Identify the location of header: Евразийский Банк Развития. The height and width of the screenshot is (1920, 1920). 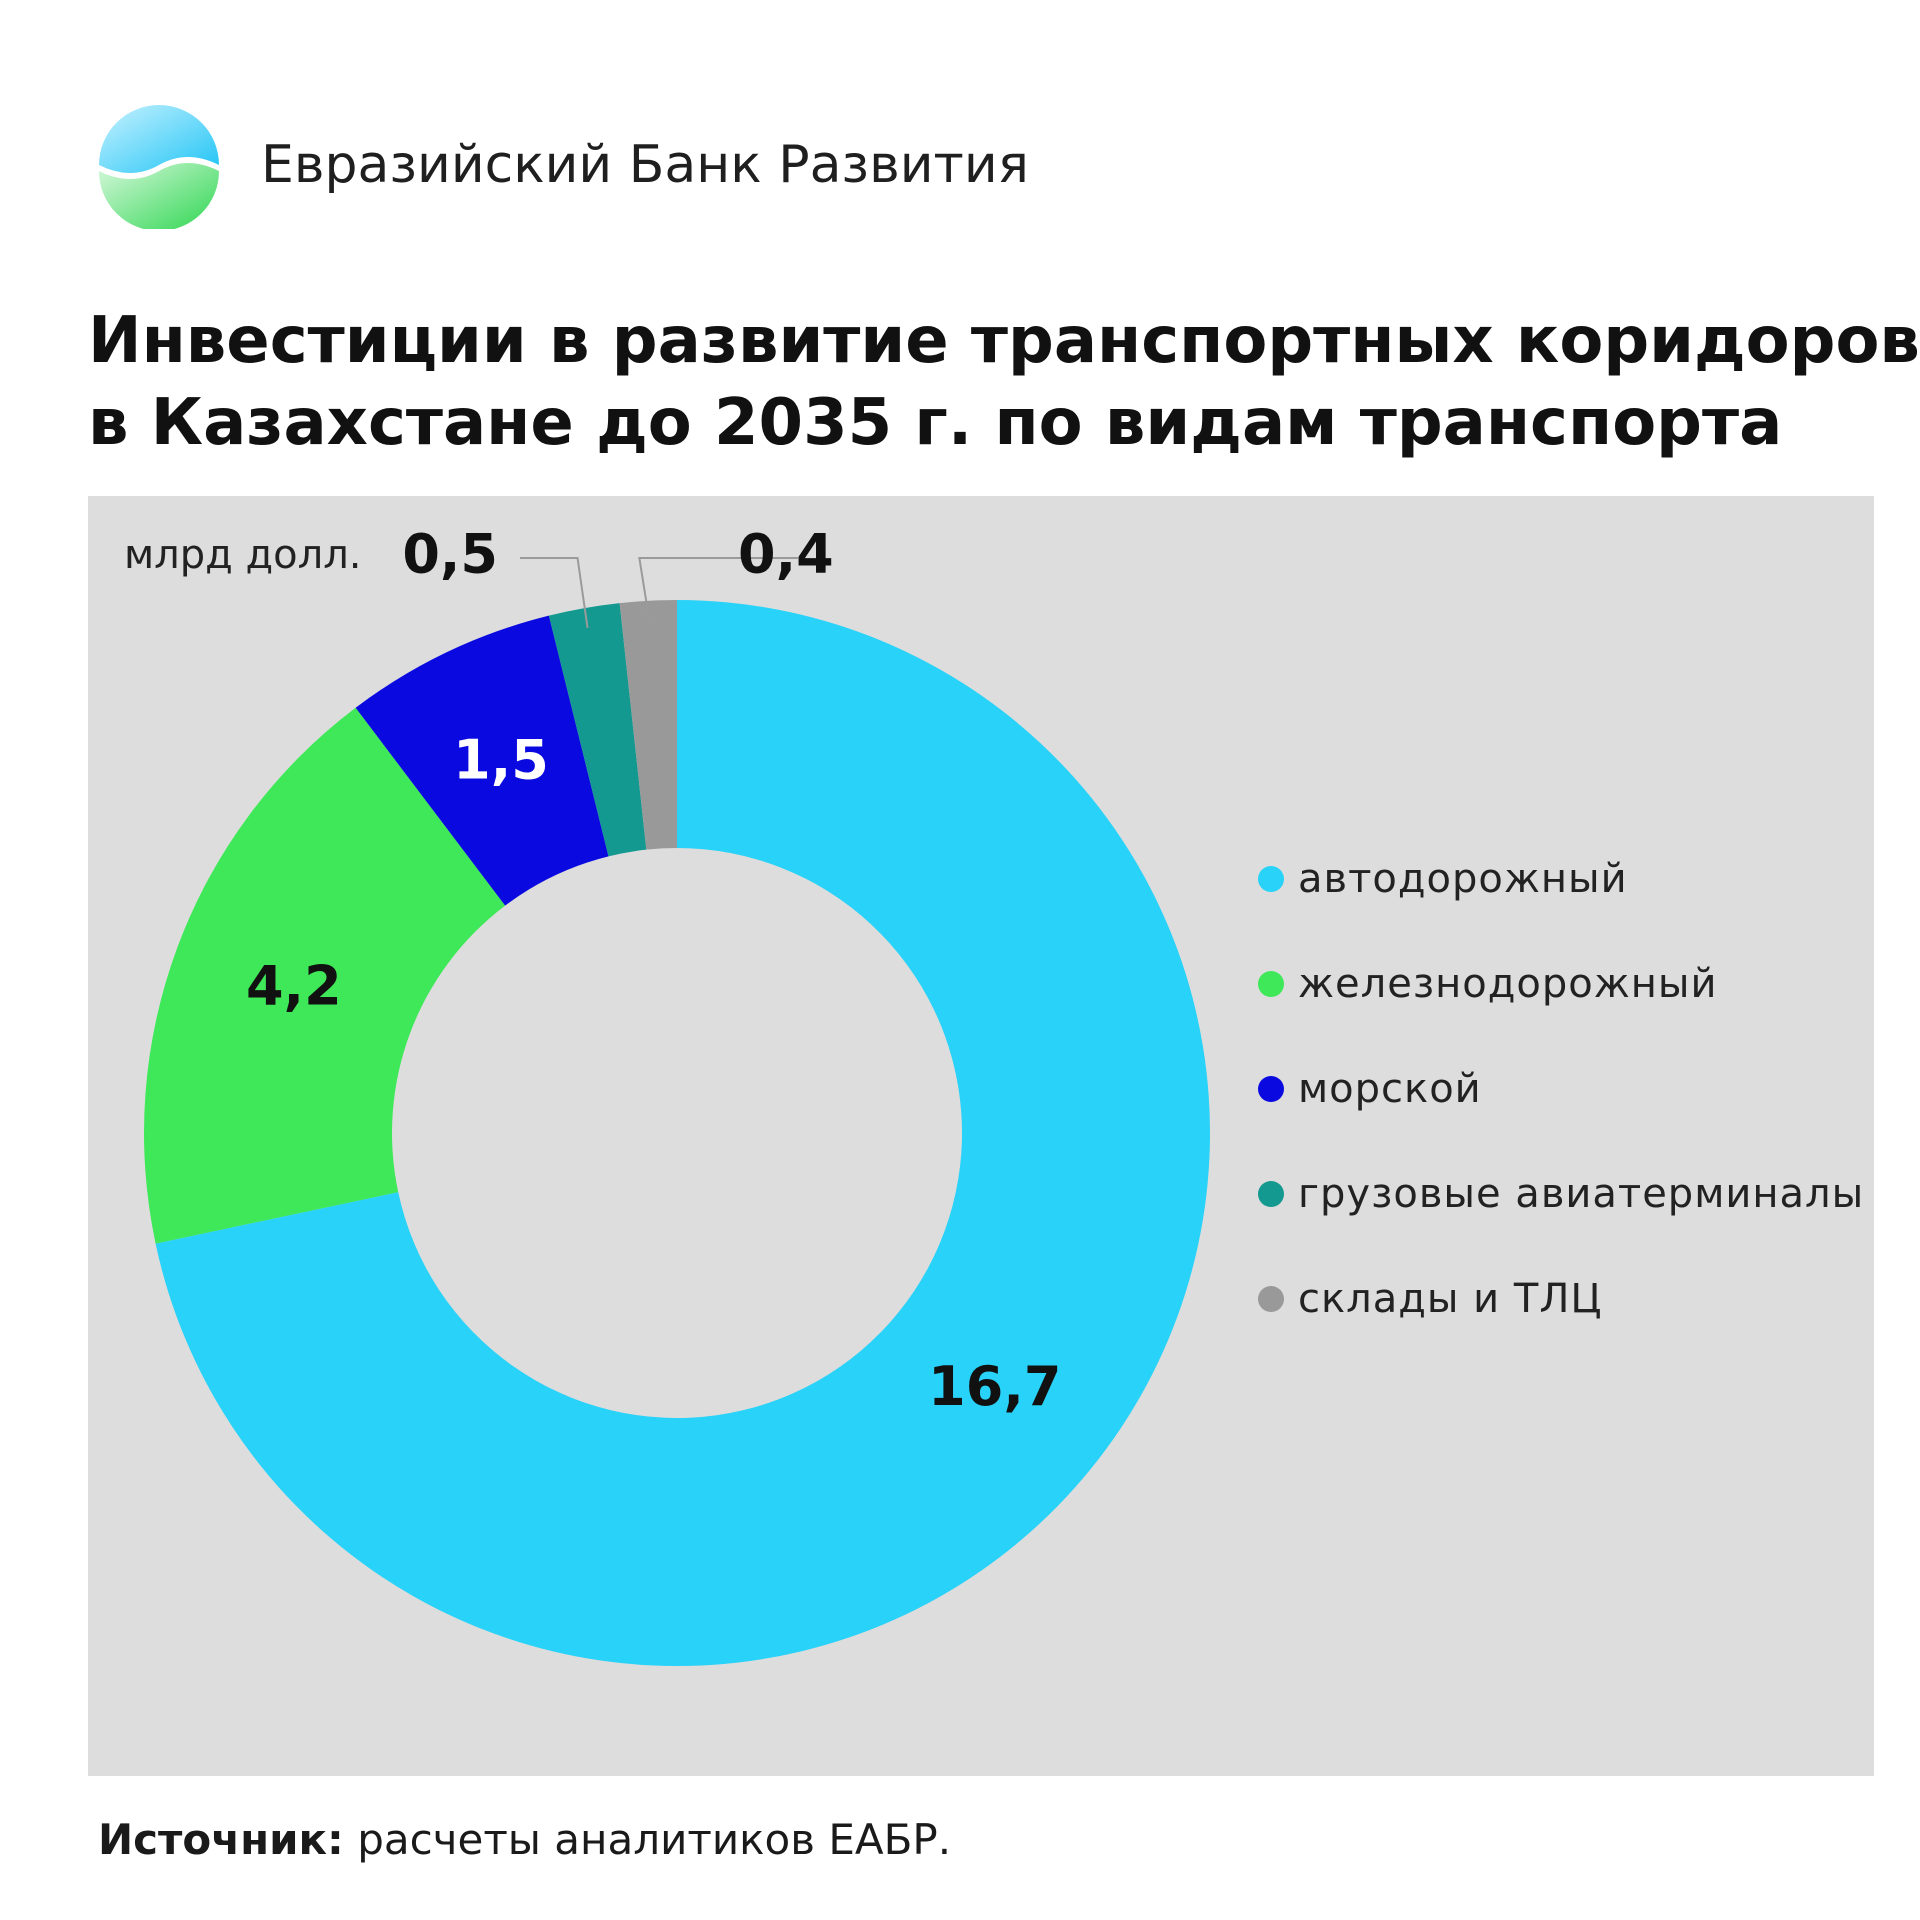
(562, 165).